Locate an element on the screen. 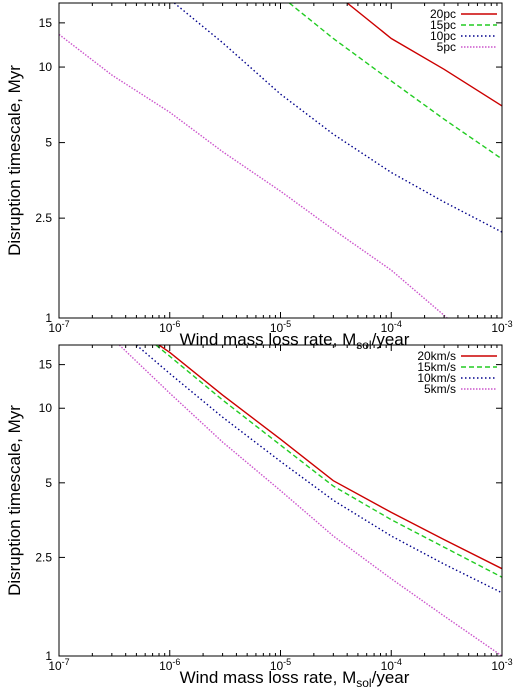  legend-label: 10km/s is located at coordinates (436, 378).